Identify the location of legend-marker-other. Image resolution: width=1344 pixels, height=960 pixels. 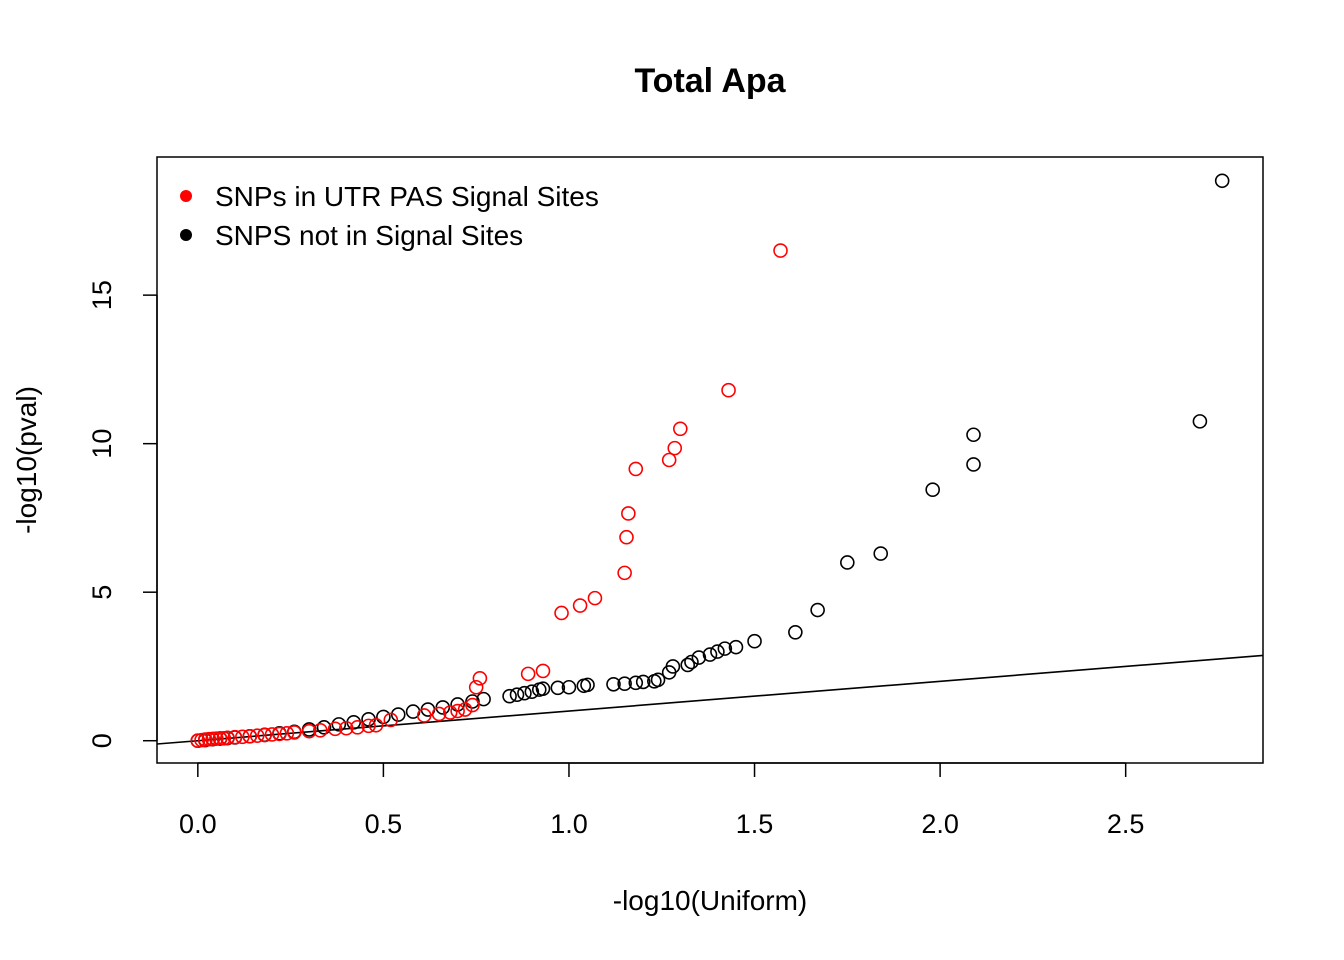
(186, 235).